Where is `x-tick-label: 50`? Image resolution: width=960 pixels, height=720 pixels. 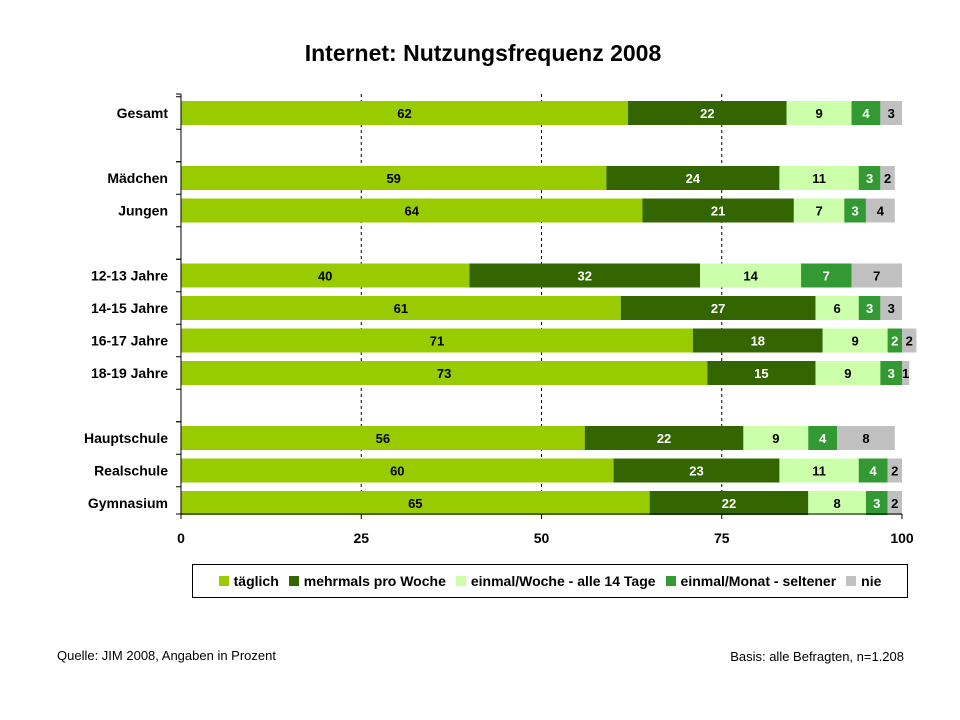 x-tick-label: 50 is located at coordinates (542, 538).